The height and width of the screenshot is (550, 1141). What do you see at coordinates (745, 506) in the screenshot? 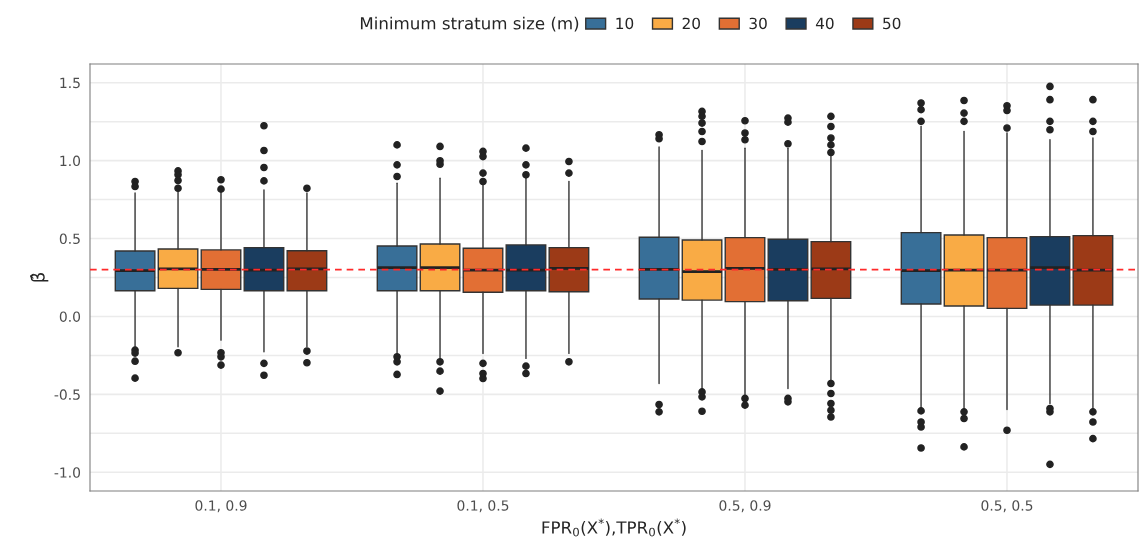
I see `x-tick-label: 0.5, 0.9` at bounding box center [745, 506].